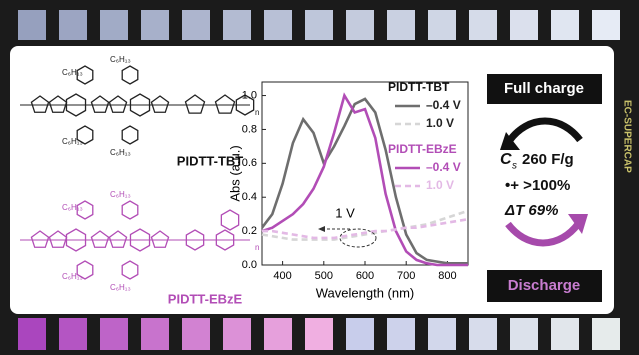  I want to click on full-charge-box, so click(544, 89).